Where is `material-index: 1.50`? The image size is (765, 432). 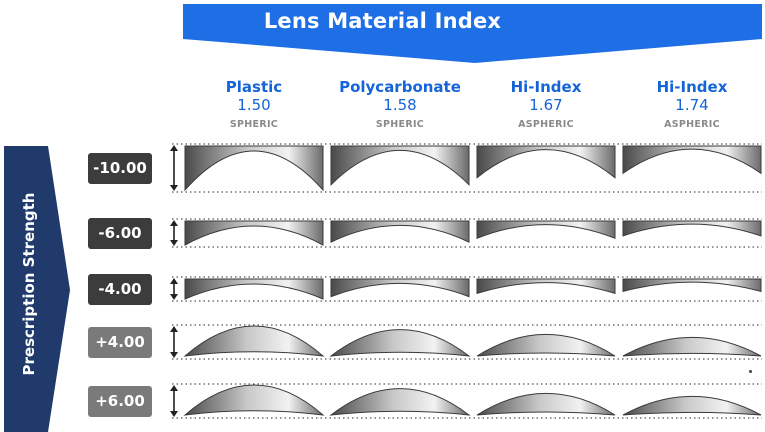
material-index: 1.50 is located at coordinates (254, 105).